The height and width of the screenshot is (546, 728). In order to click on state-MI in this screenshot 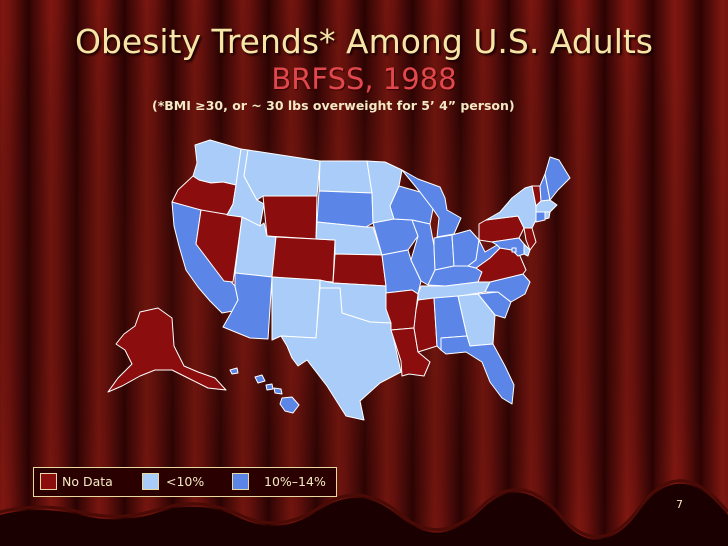, I will do `click(431, 203)`.